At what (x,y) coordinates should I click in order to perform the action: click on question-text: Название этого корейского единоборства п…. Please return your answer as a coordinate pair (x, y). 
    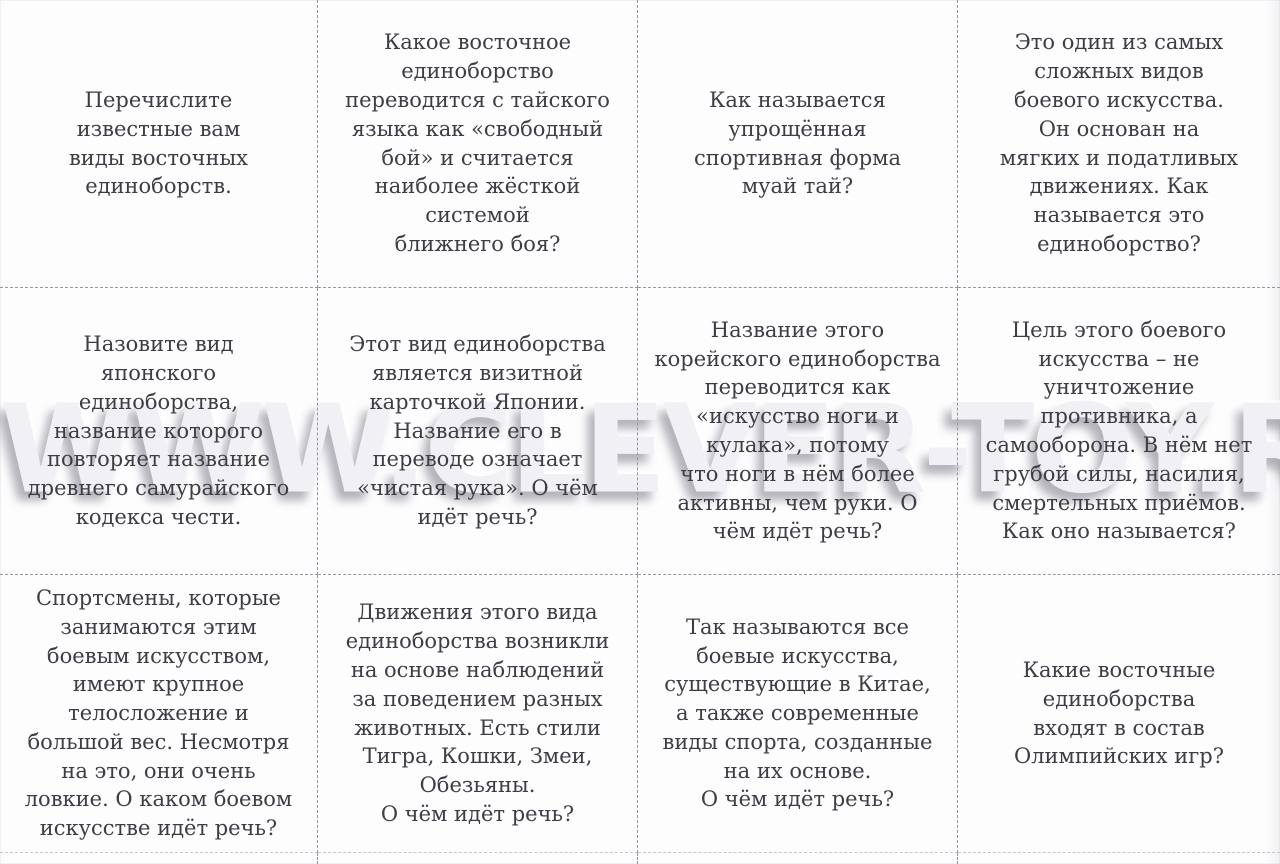
    Looking at the image, I should click on (797, 430).